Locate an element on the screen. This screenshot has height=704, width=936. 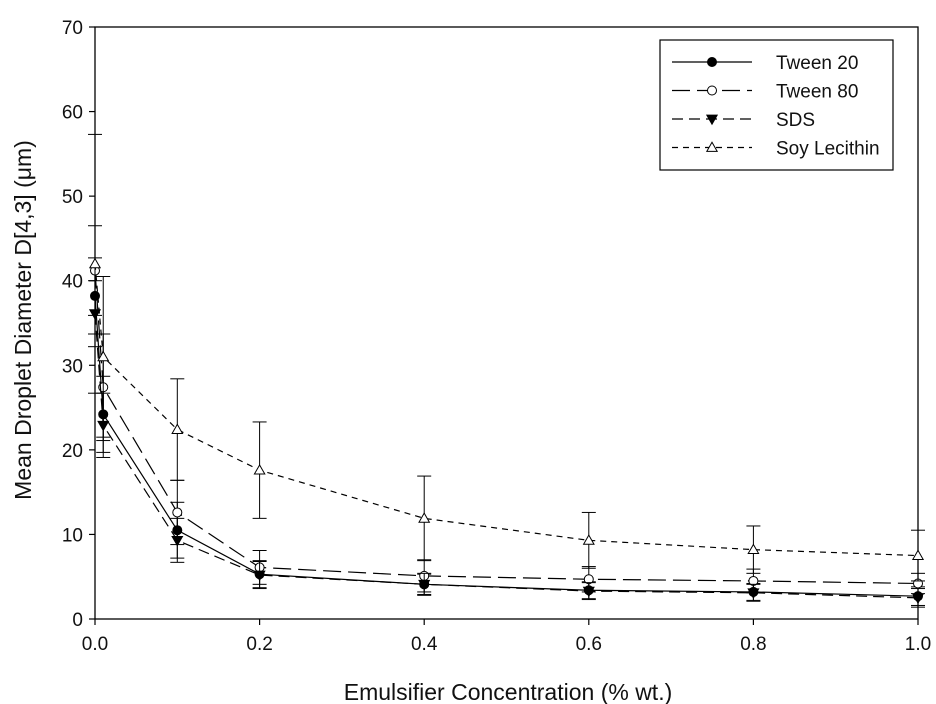
y-tick-label: 50 is located at coordinates (72, 197).